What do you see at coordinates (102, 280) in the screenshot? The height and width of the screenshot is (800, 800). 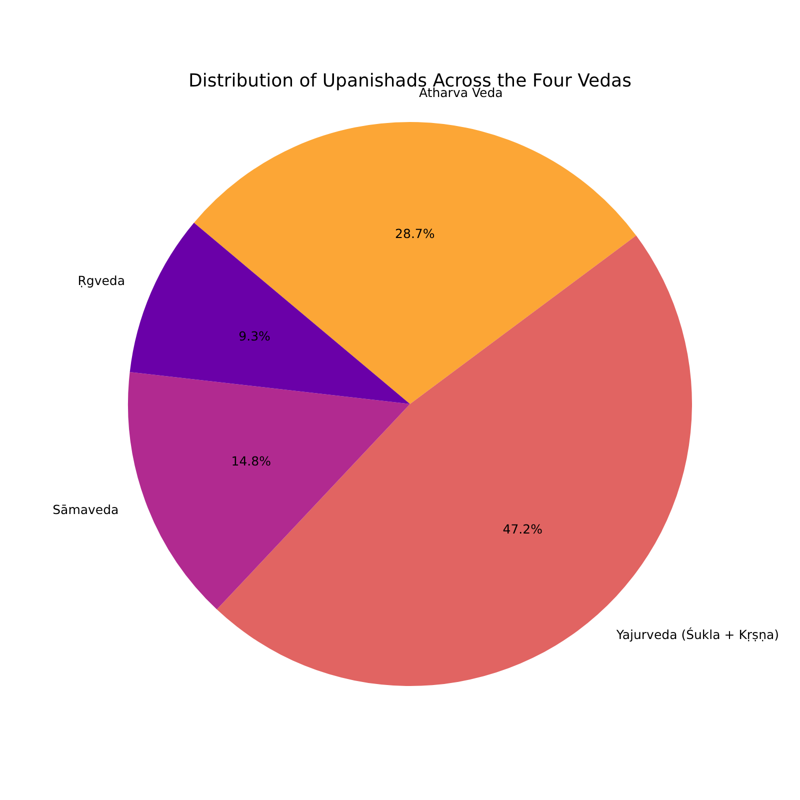 I see `slice-label: Ṛgveda` at bounding box center [102, 280].